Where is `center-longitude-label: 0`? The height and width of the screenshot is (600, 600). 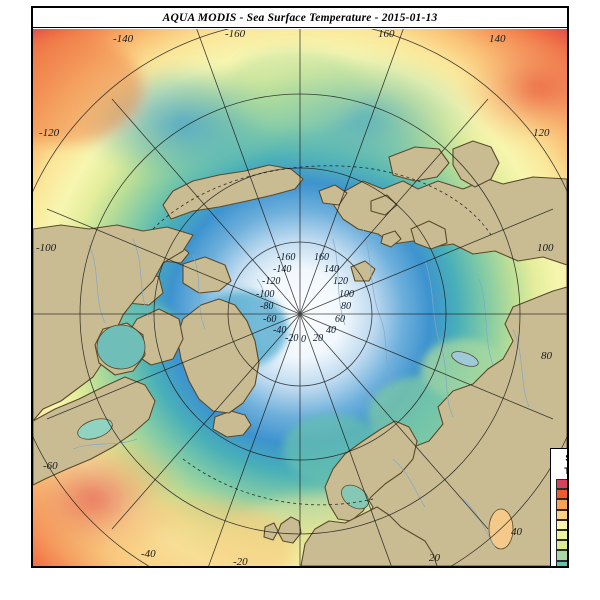 center-longitude-label: 0 is located at coordinates (303, 339).